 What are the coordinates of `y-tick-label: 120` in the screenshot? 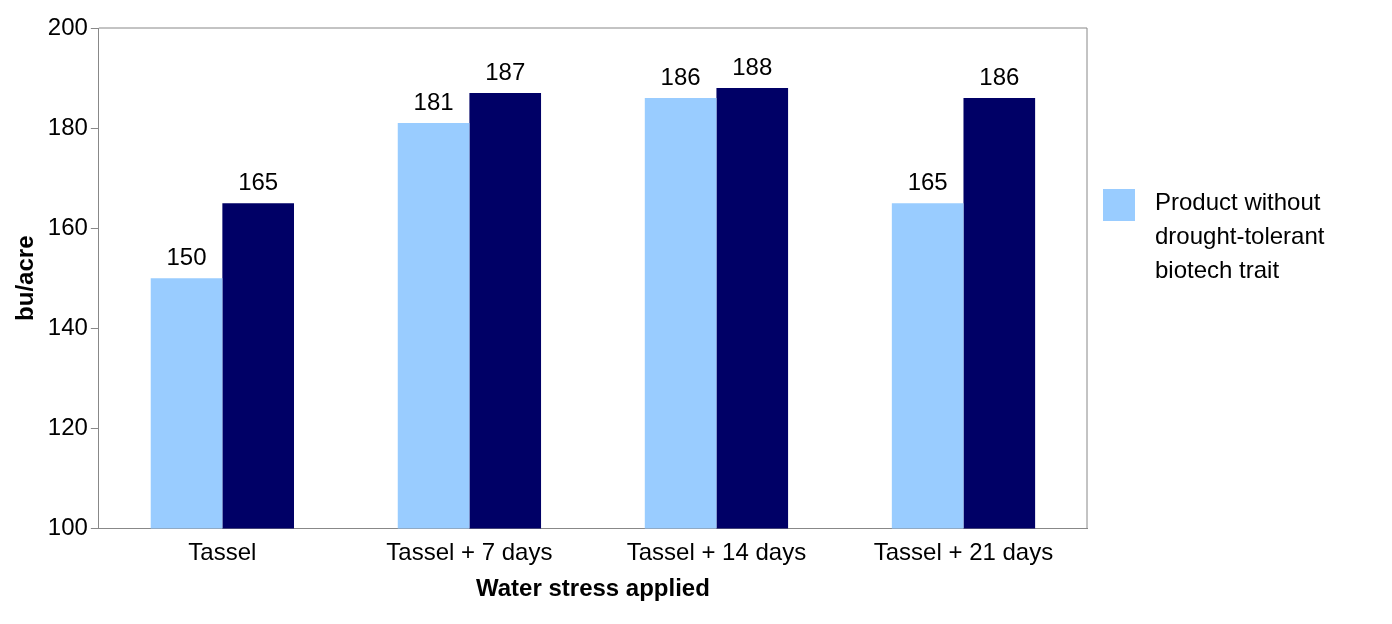 It's located at (67, 426).